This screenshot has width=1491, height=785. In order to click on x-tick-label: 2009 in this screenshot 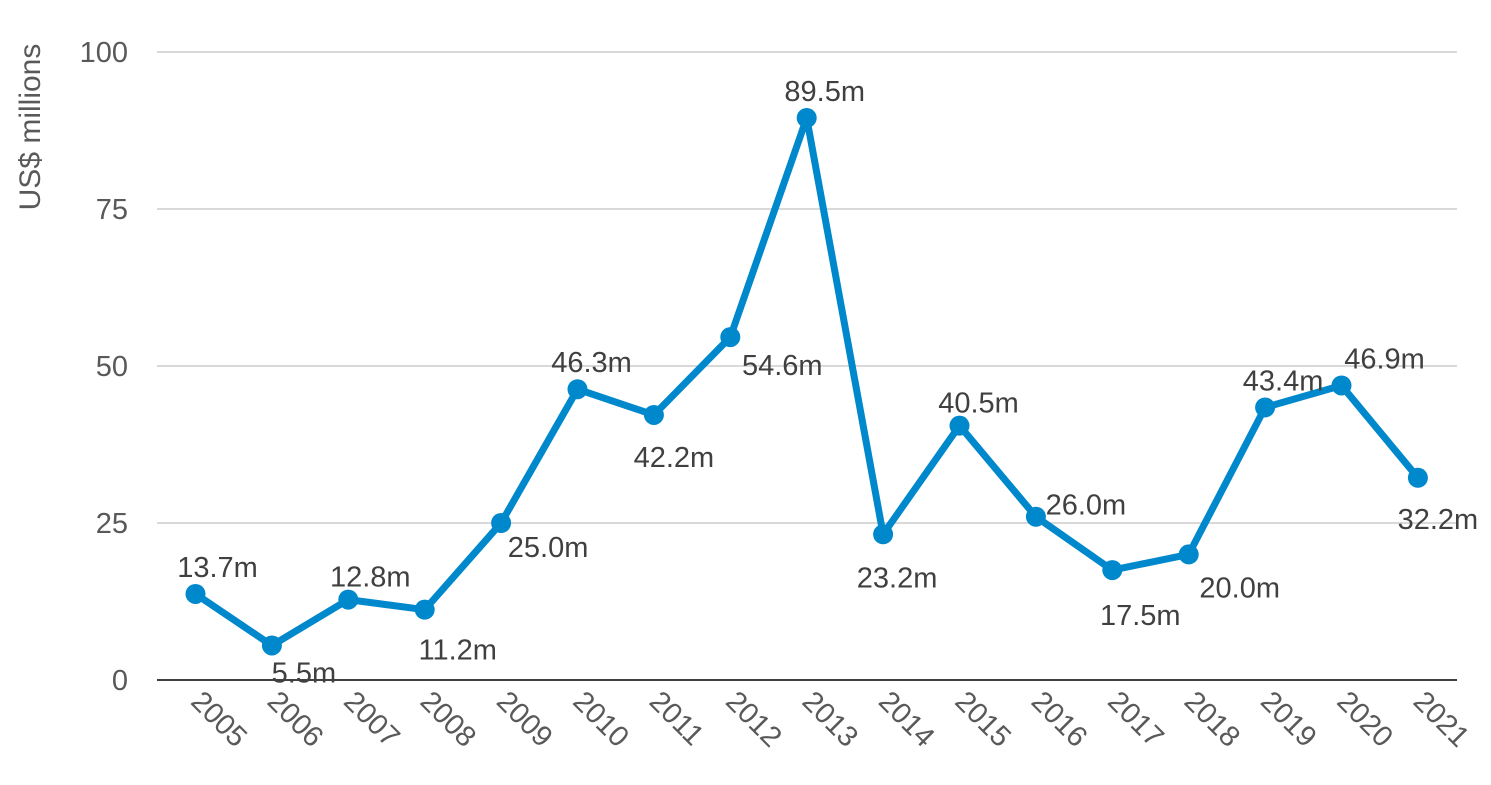, I will do `click(524, 719)`.